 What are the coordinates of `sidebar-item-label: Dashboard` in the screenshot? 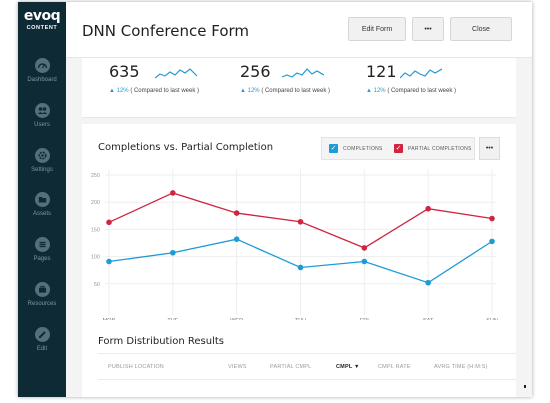 It's located at (42, 80).